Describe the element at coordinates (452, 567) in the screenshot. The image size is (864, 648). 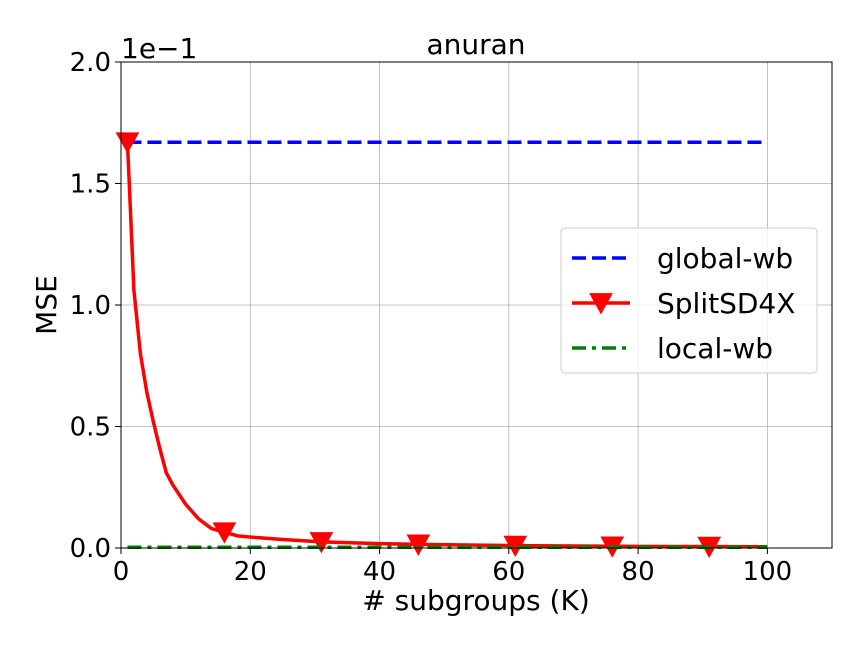
I see `x-axis-ticks: 0 20 40 60 80 100` at that location.